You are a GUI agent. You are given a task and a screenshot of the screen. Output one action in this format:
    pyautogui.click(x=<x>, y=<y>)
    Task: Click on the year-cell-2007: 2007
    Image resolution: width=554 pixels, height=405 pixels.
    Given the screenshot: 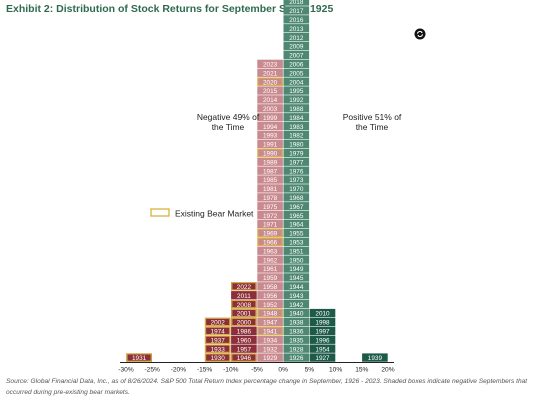 What is the action you would take?
    pyautogui.click(x=296, y=55)
    